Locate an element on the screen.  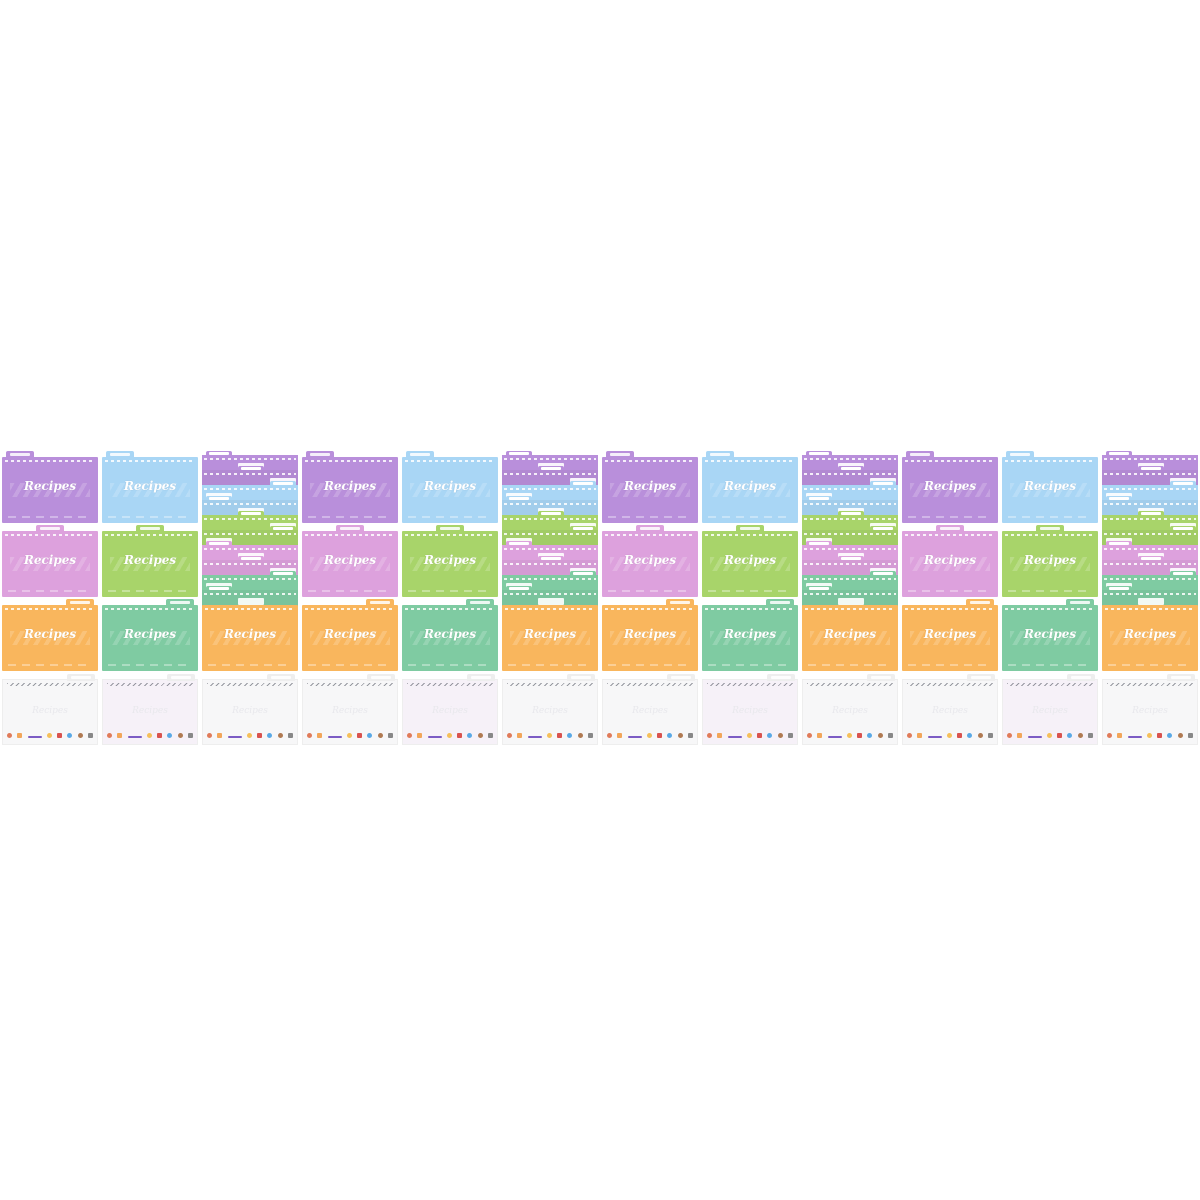
label-window is located at coordinates (851, 601).